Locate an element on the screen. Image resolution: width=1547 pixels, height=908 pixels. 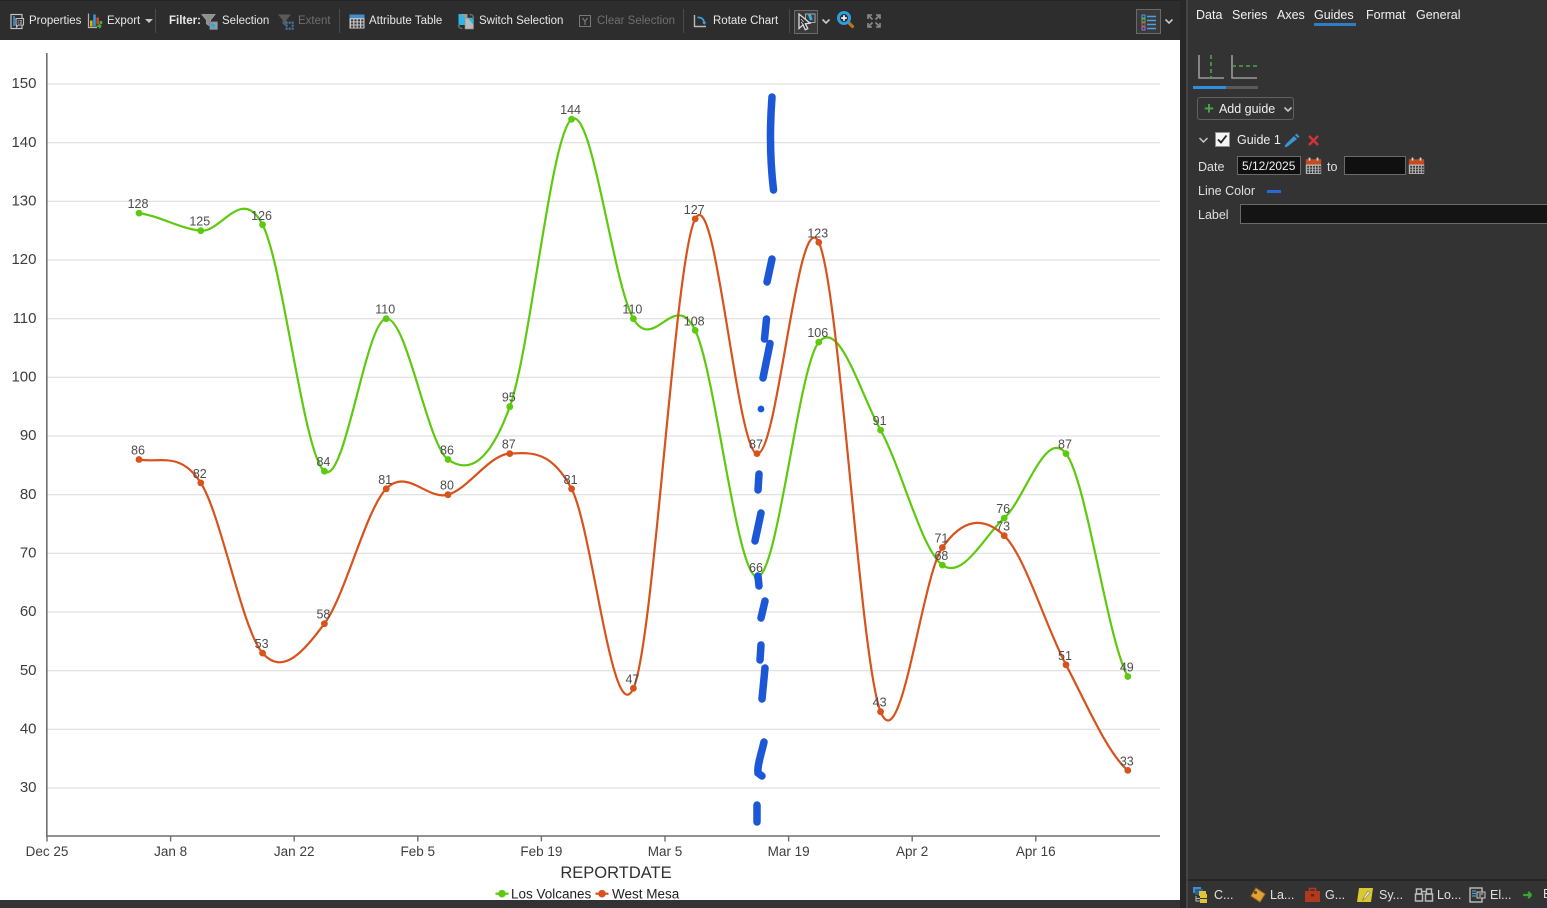
svg-text: 50 is located at coordinates (28, 670).